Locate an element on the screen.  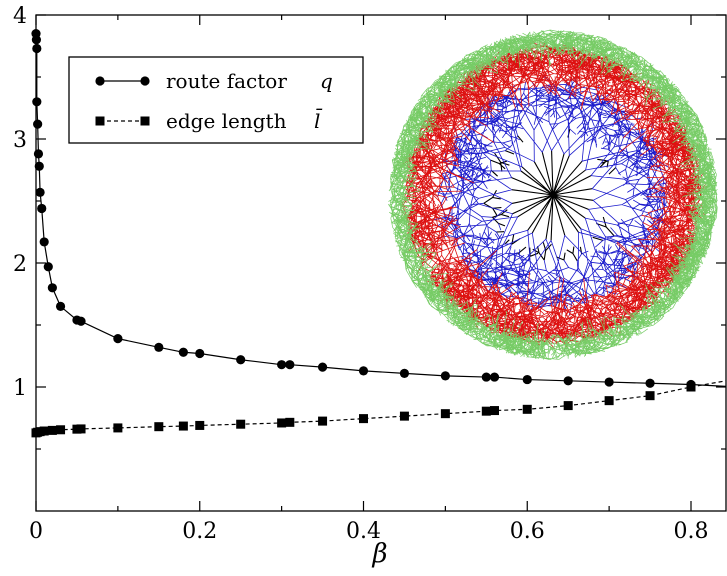
x-tick-label: 0 is located at coordinates (36, 531).